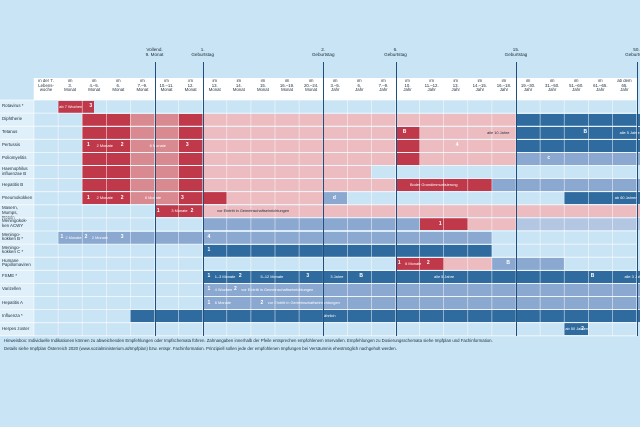  Describe the element at coordinates (632, 52) in the screenshot. I see `milestone-label: 50. Geburtstag` at that location.